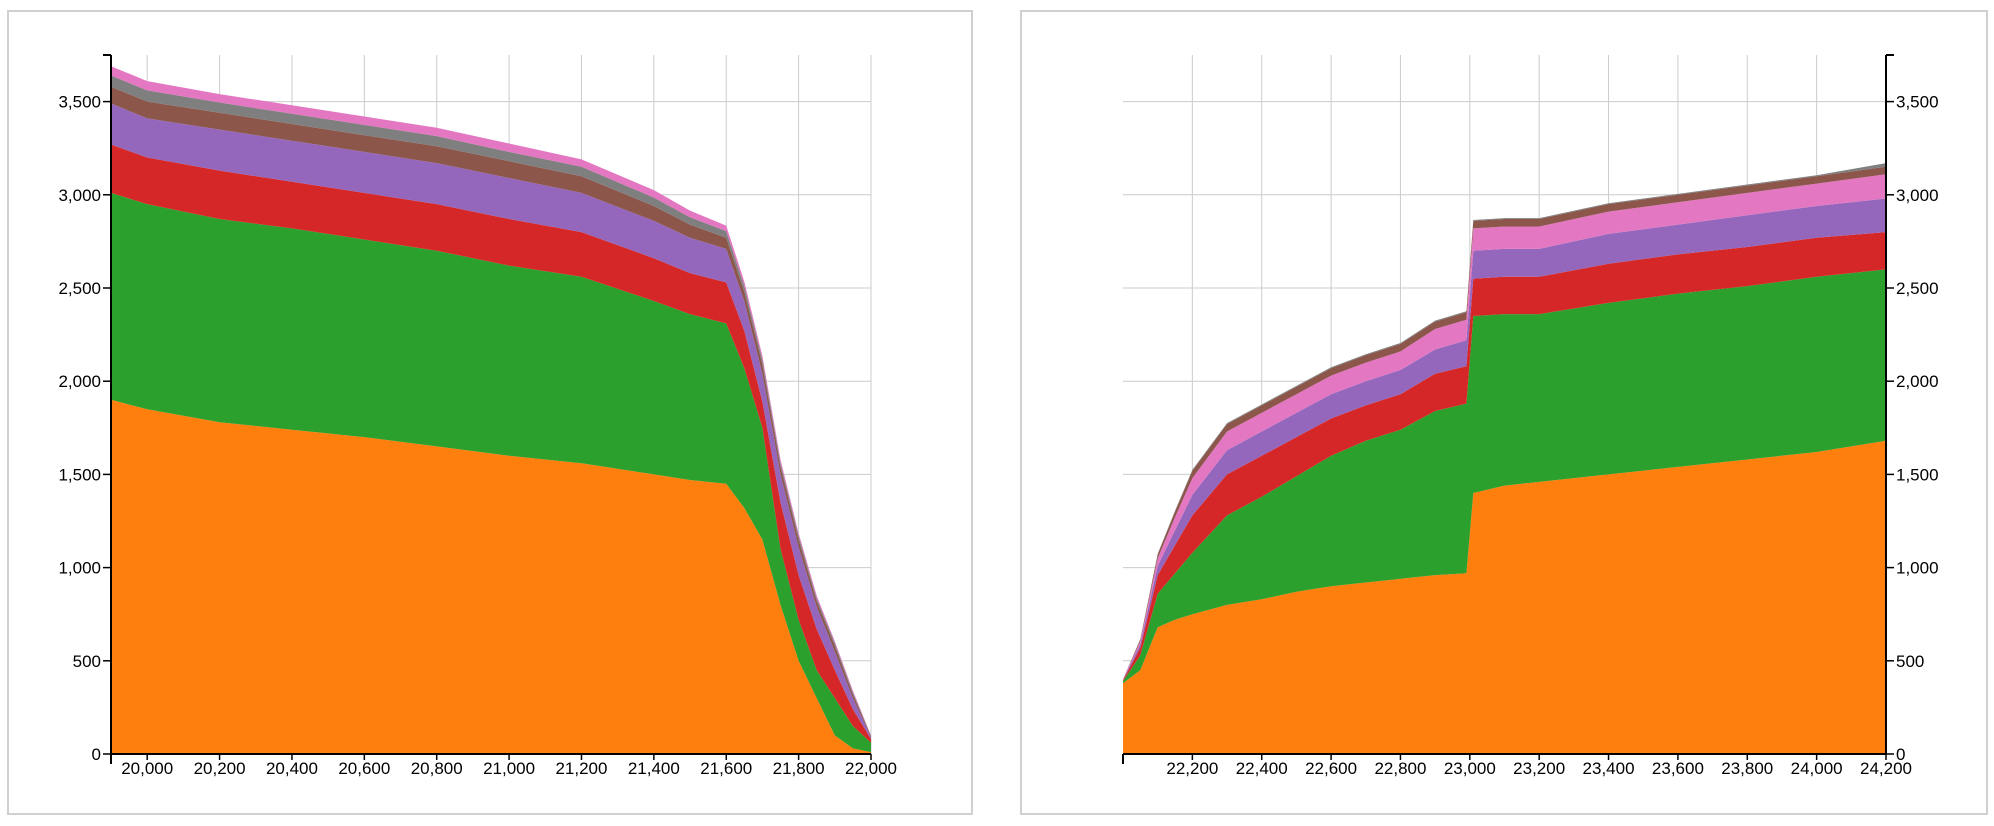 The height and width of the screenshot is (826, 1994). I want to click on chart-0-y-tick-label-0: 0, so click(96, 754).